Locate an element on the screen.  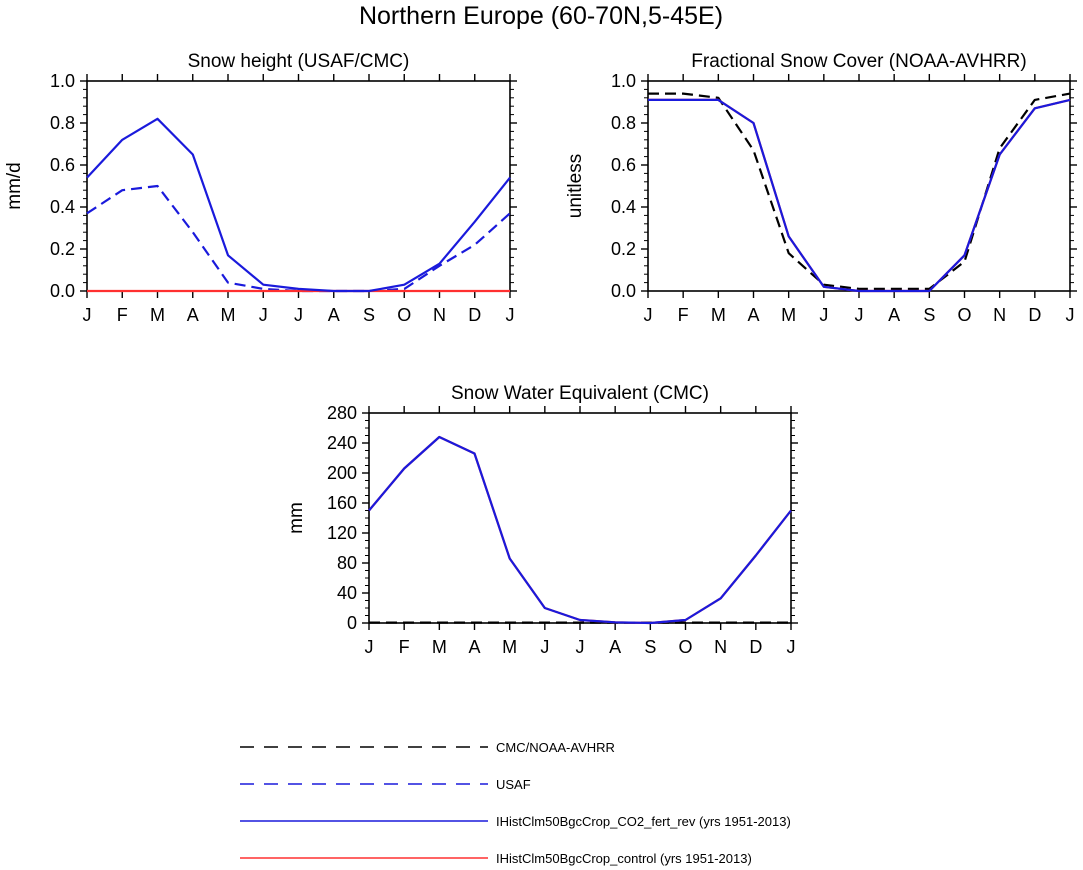
plot-frame is located at coordinates (859, 186).